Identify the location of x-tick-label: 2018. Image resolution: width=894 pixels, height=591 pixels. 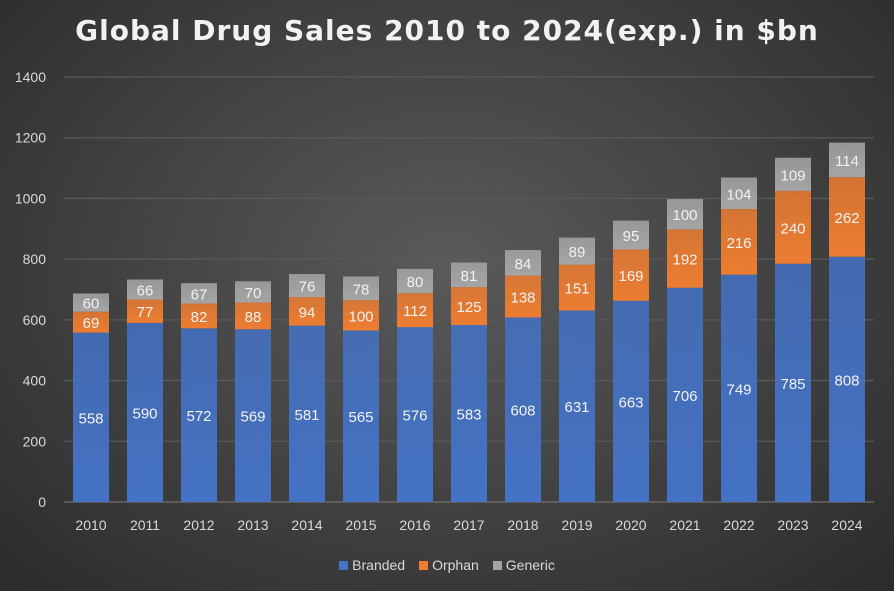
(522, 525).